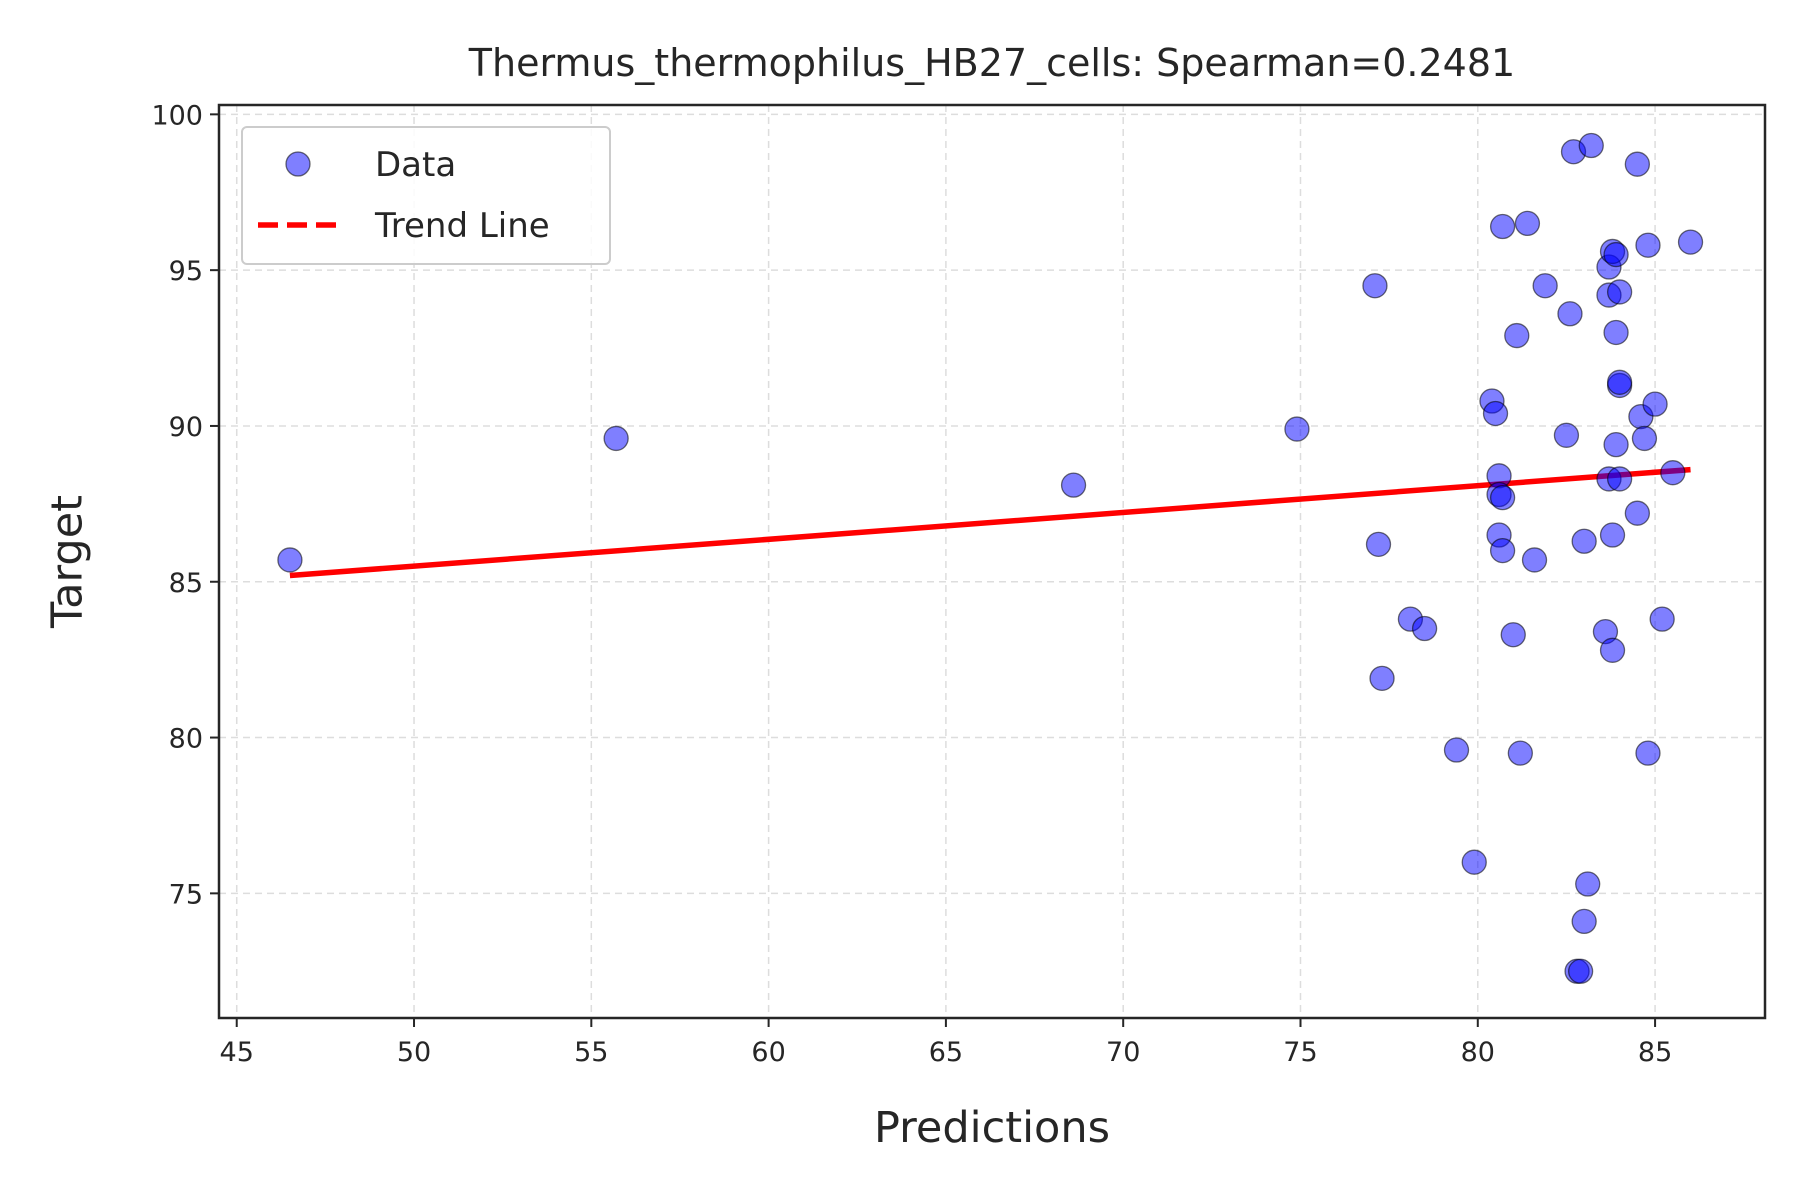  I want to click on y-tick-label: 80, so click(186, 739).